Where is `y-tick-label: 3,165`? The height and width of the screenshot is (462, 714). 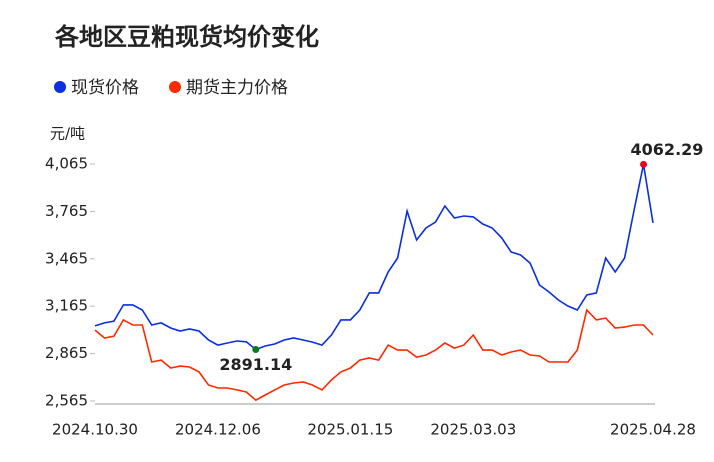 y-tick-label: 3,165 is located at coordinates (66, 306).